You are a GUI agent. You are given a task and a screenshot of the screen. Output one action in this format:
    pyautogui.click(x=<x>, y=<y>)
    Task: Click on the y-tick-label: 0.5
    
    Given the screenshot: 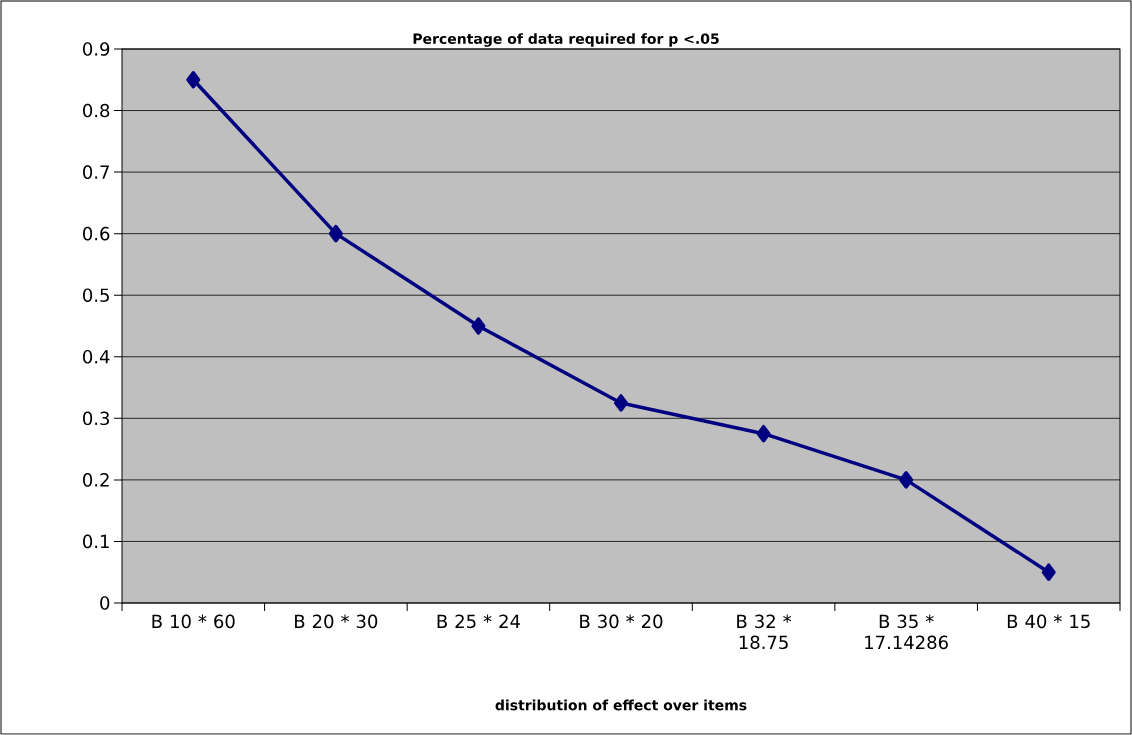 What is the action you would take?
    pyautogui.click(x=96, y=295)
    